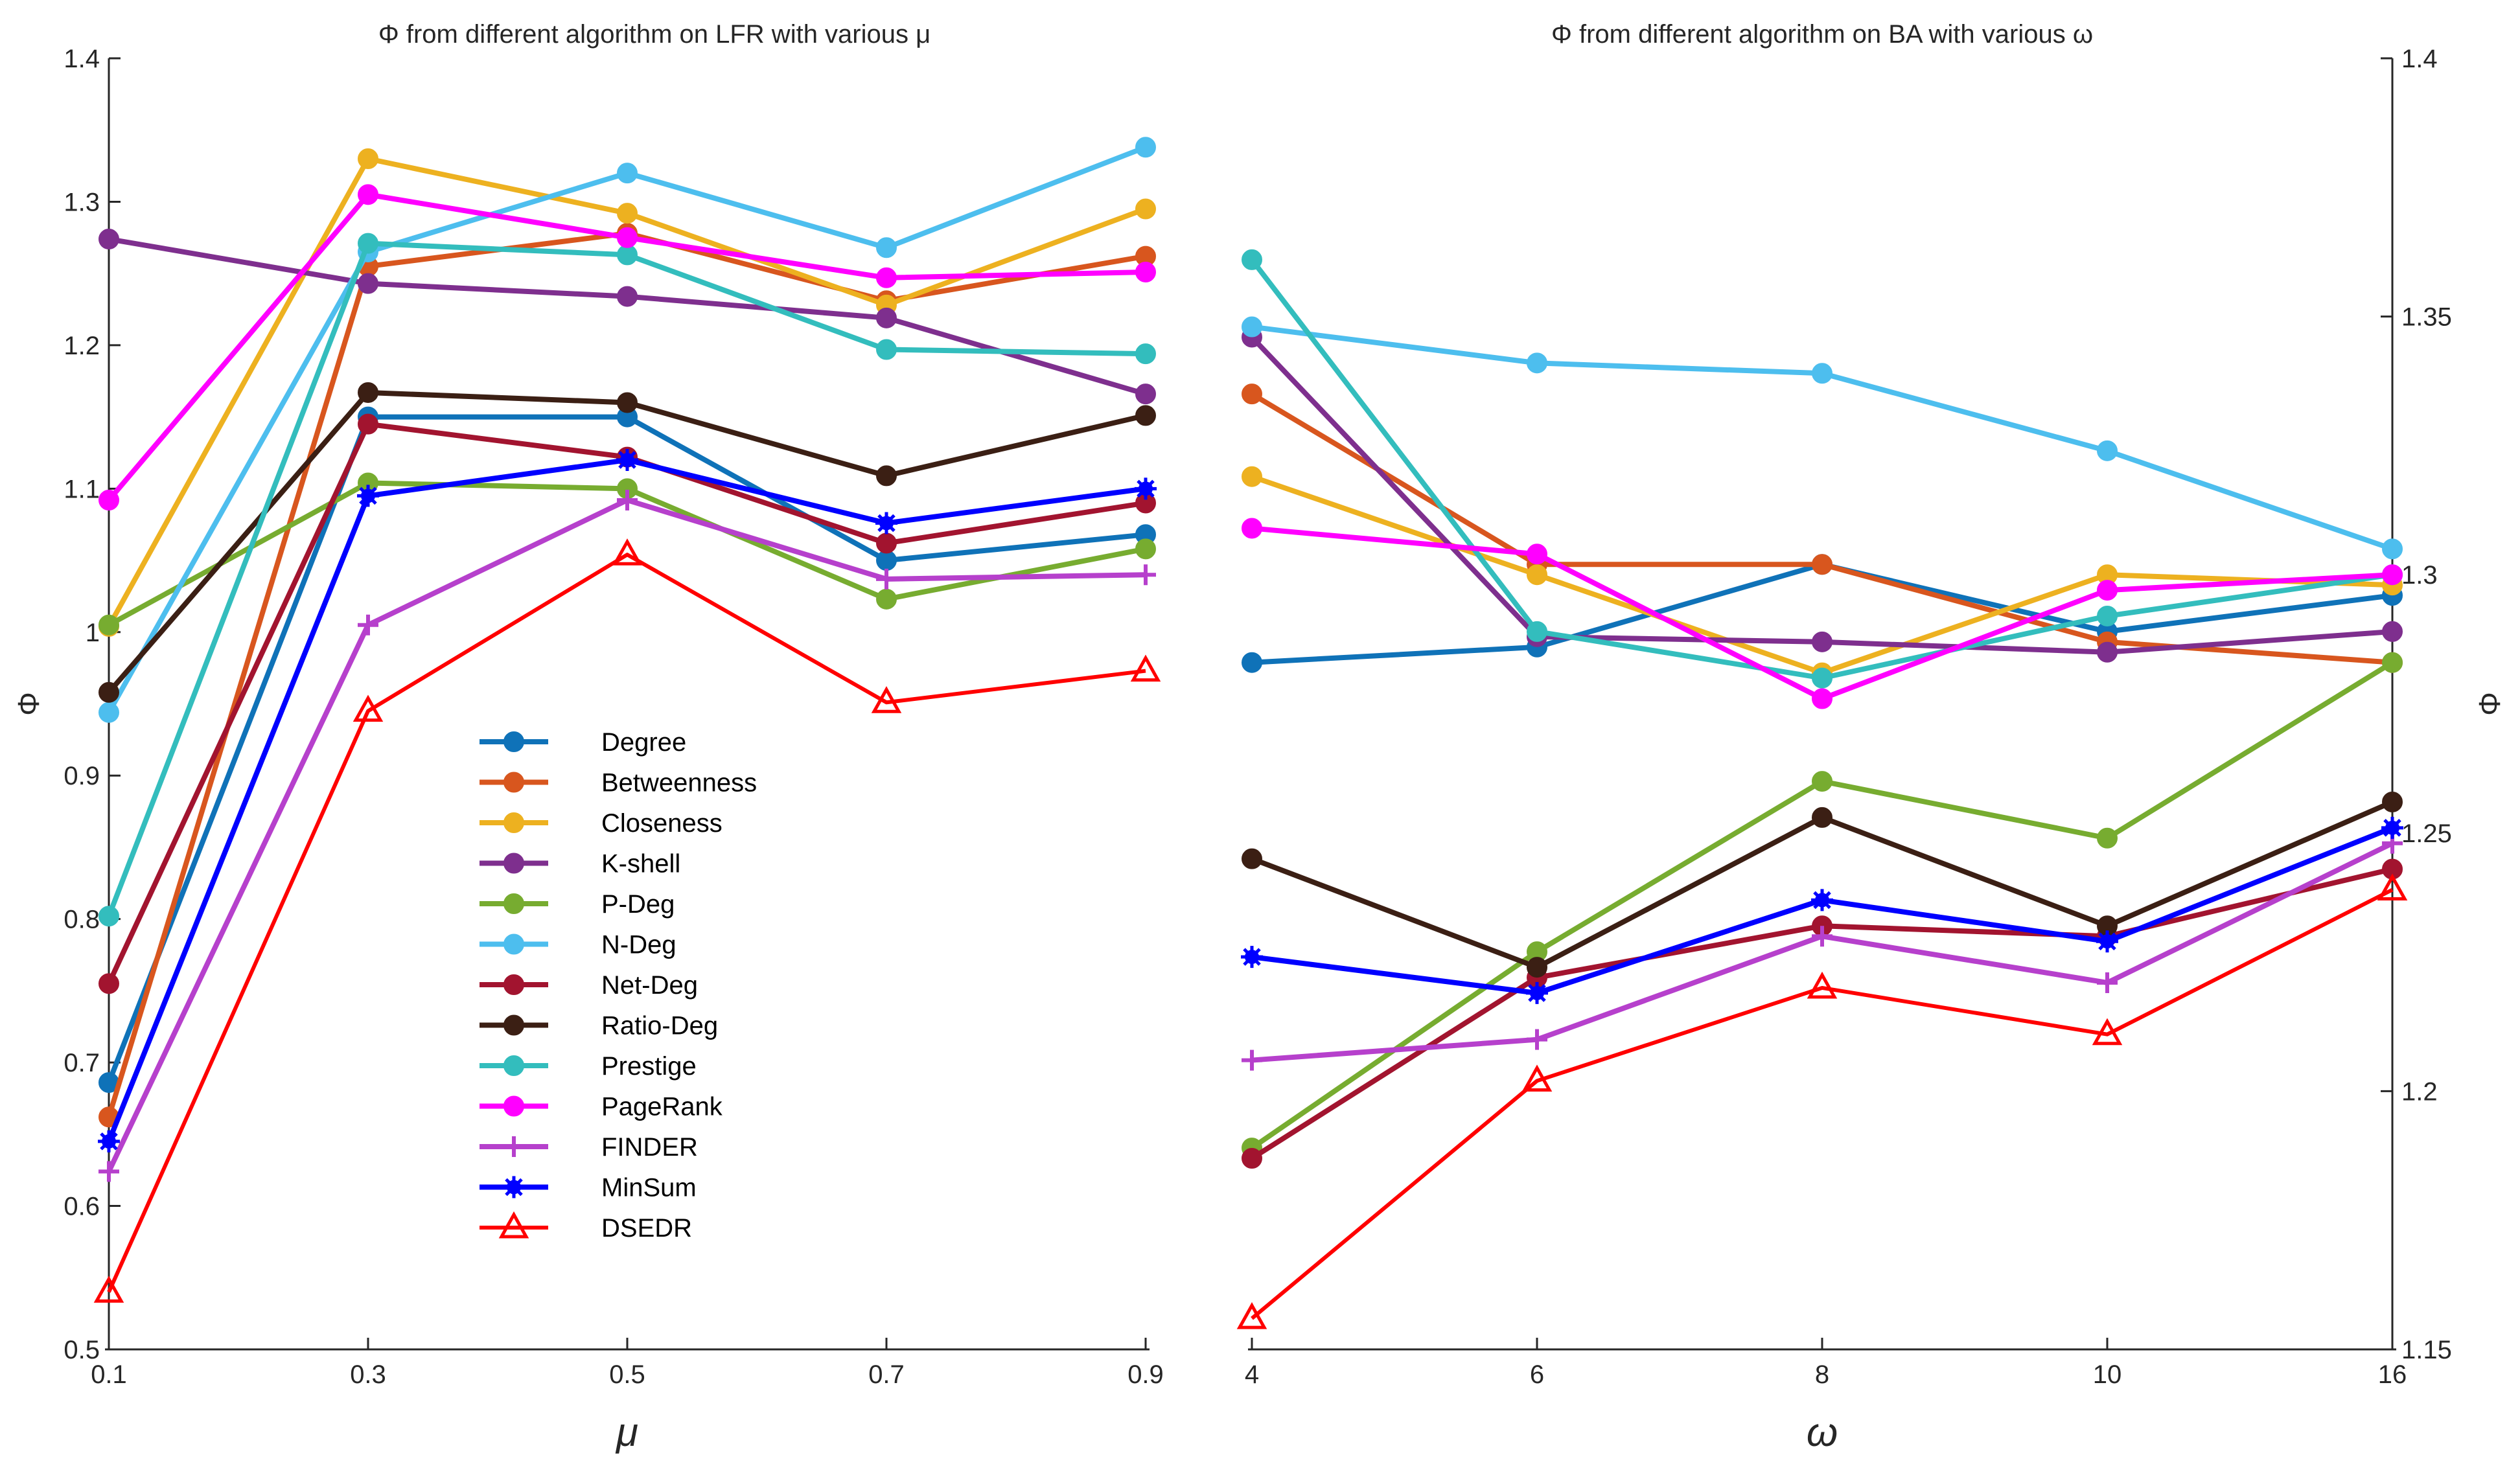 The height and width of the screenshot is (1466, 2520). What do you see at coordinates (1252, 1374) in the screenshot?
I see `ba-x-tick-label: 4` at bounding box center [1252, 1374].